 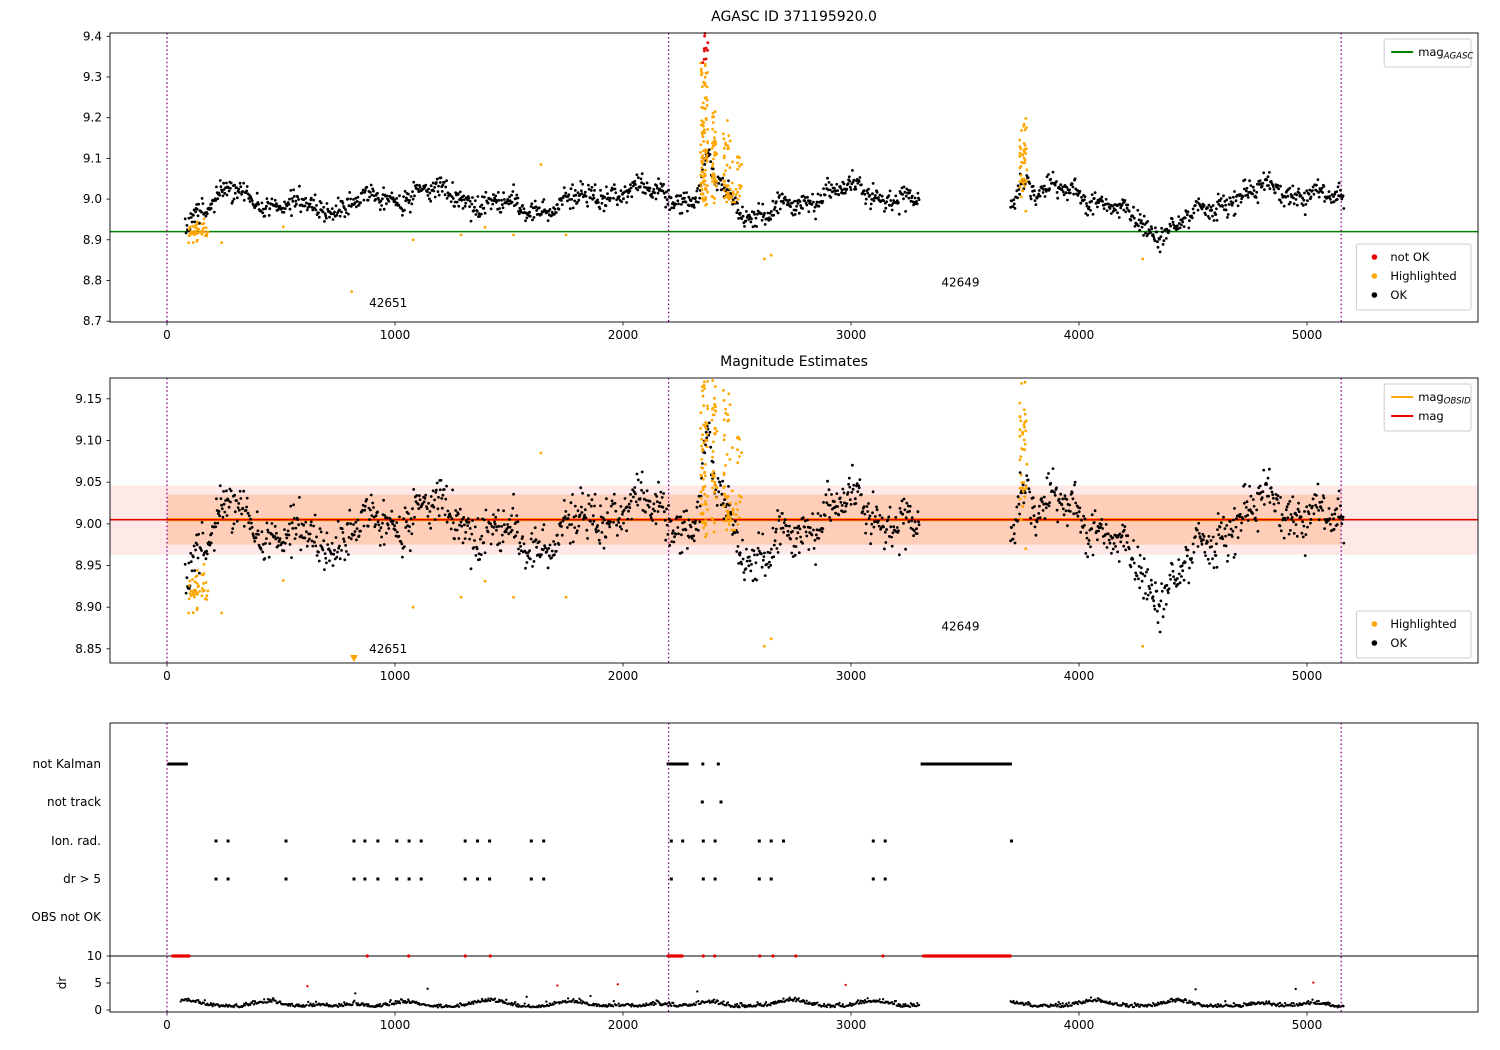 I want to click on dr-points-red, so click(x=810, y=984).